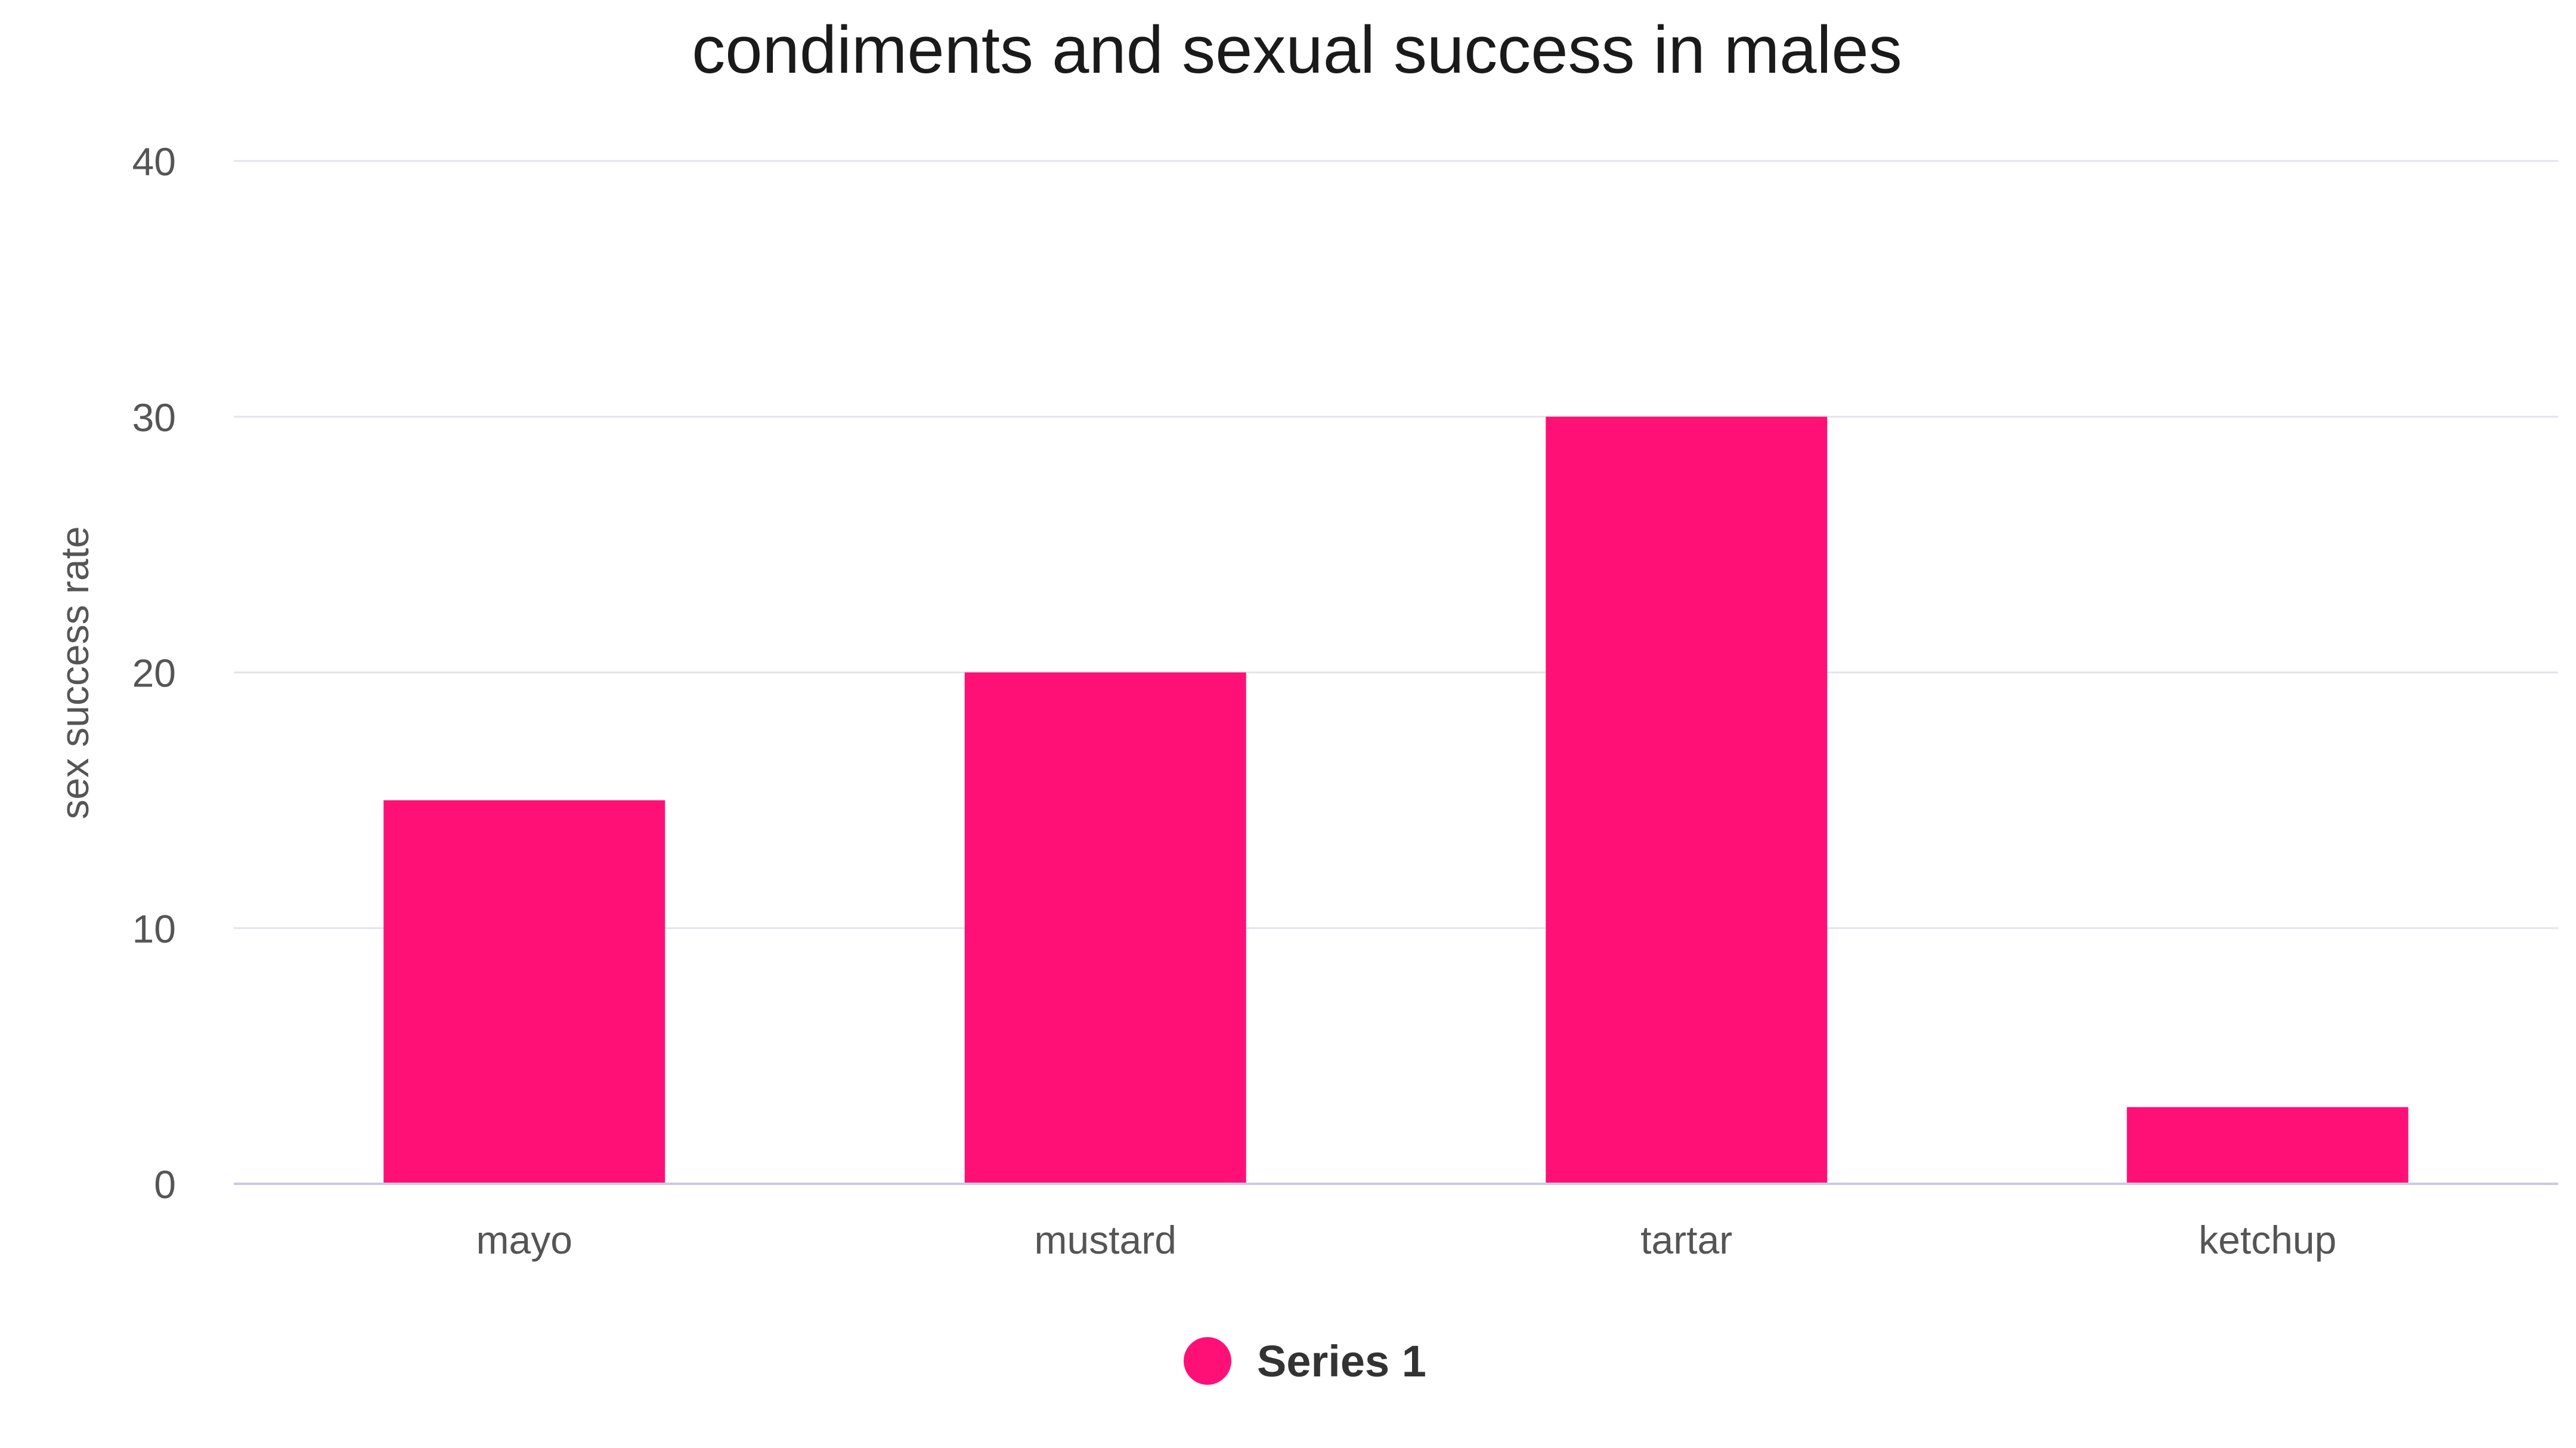 This screenshot has height=1448, width=2576. Describe the element at coordinates (1342, 1361) in the screenshot. I see `legend-label-series-1: Series 1` at that location.